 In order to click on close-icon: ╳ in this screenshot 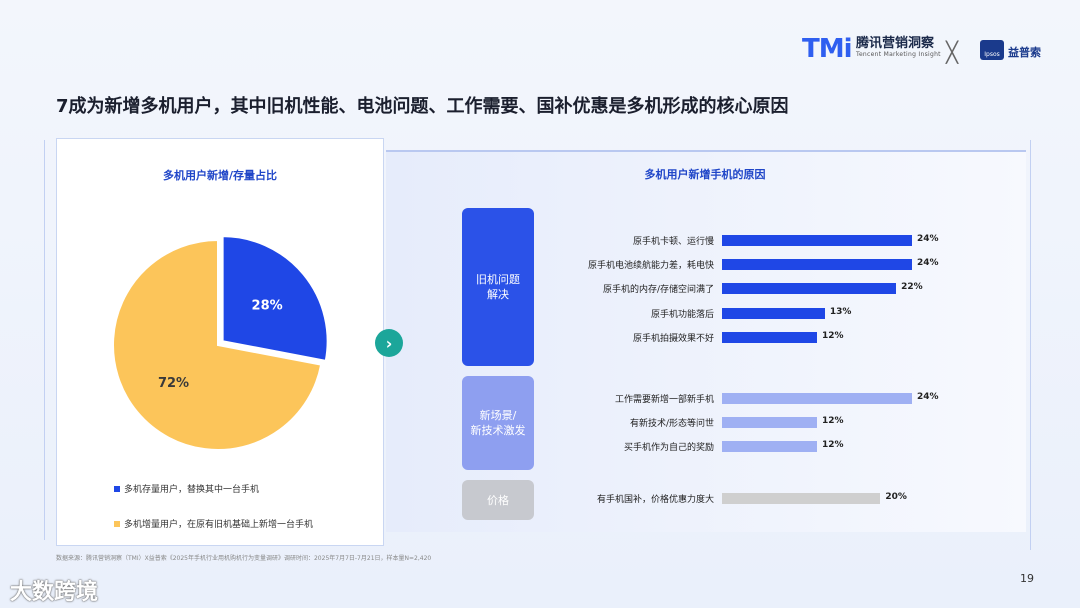, I will do `click(952, 52)`.